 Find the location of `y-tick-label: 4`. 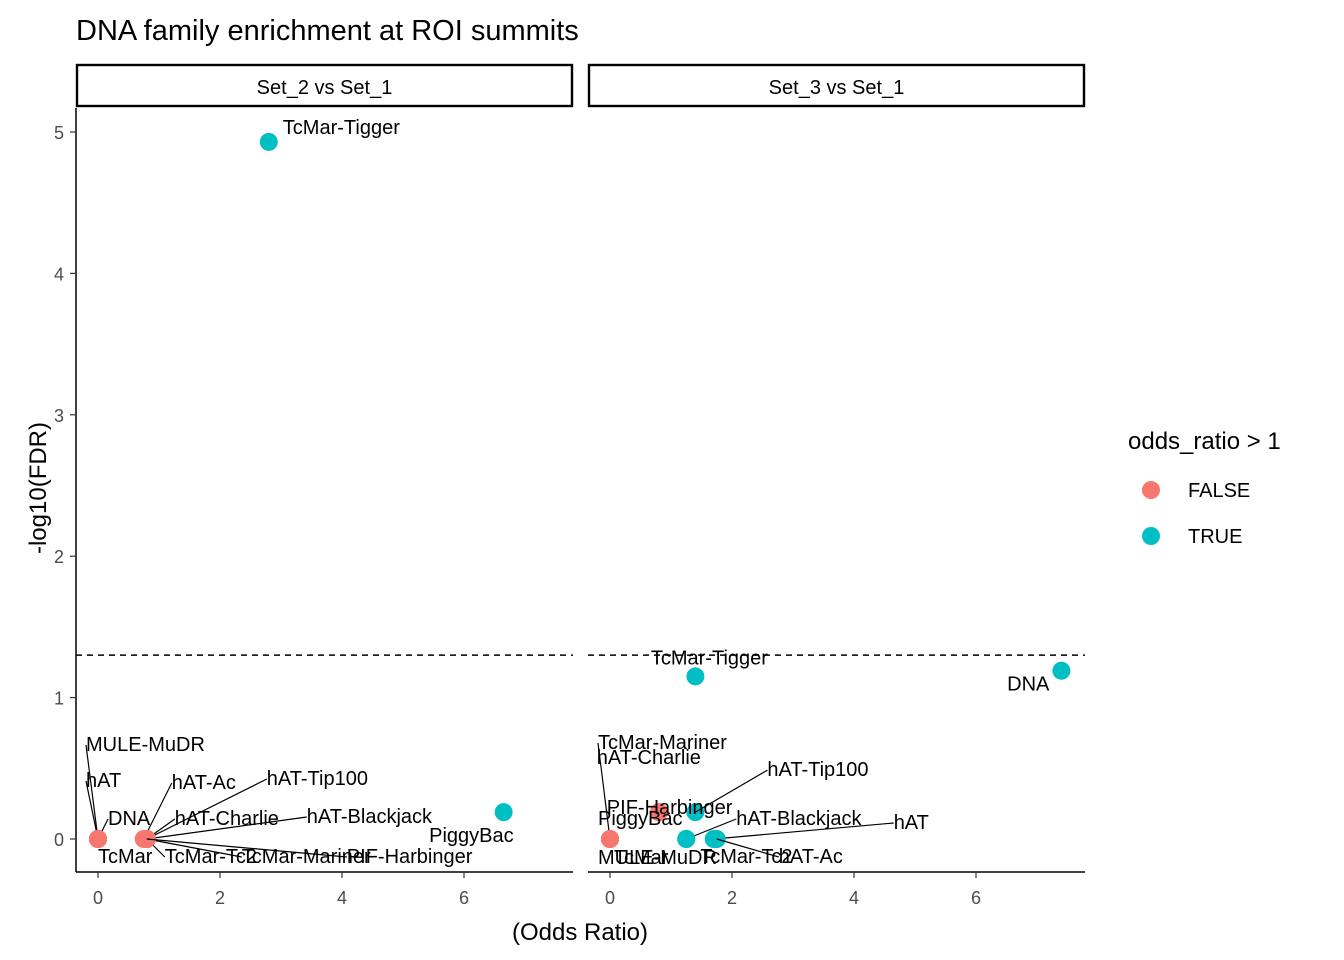

y-tick-label: 4 is located at coordinates (59, 274).